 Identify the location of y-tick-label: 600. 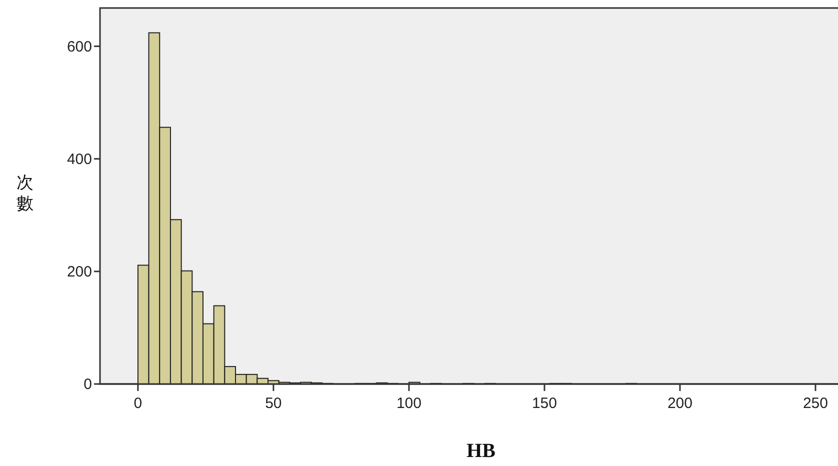
(79, 47).